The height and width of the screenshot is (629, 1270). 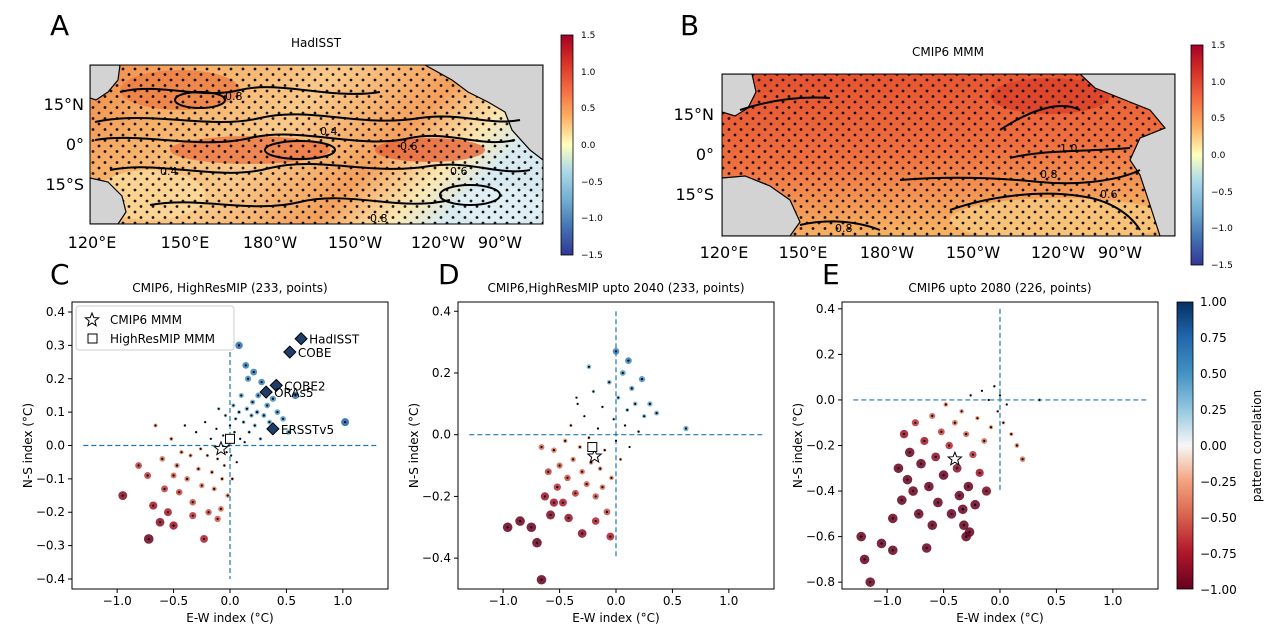 What do you see at coordinates (1218, 590) in the screenshot?
I see `cbar-tick: −1.00` at bounding box center [1218, 590].